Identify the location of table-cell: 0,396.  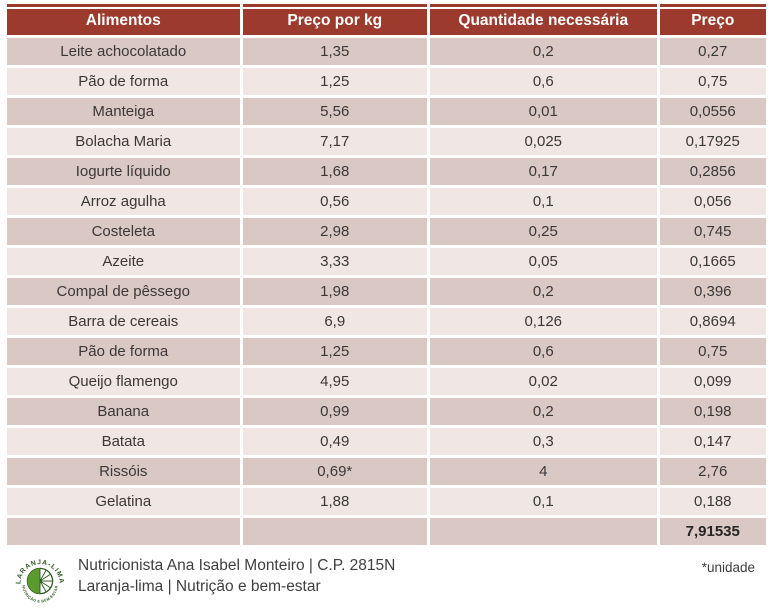
(712, 291).